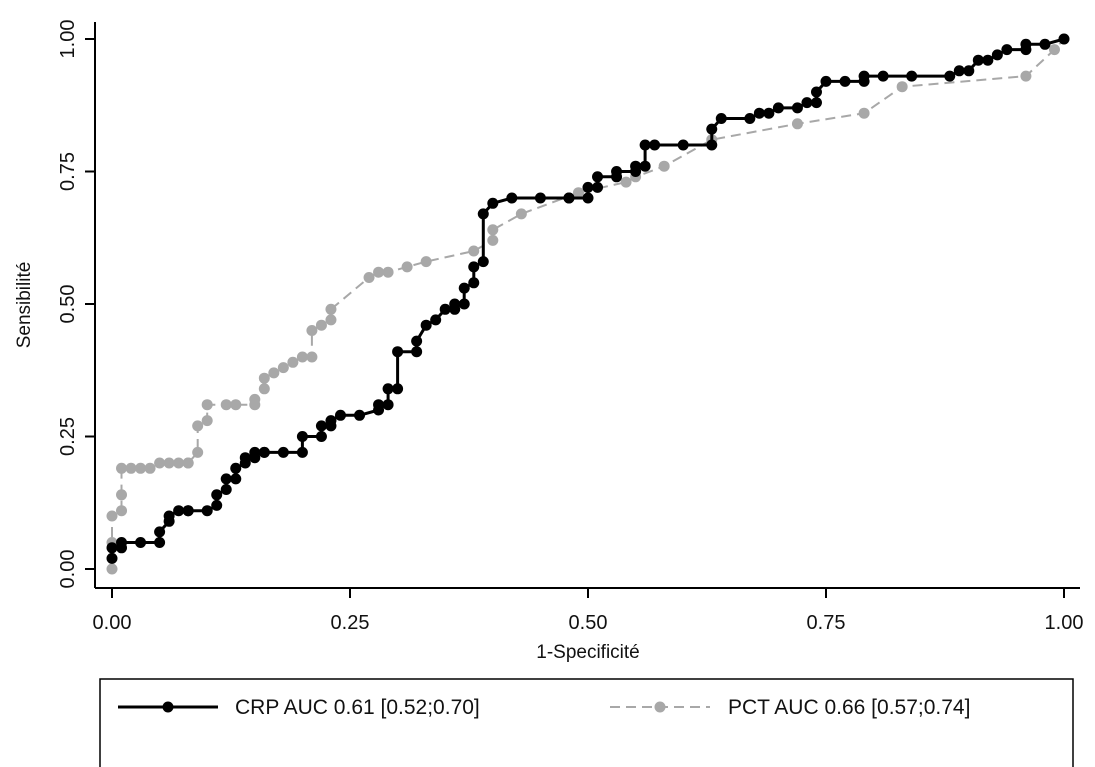  I want to click on x-axis-title: 1-Specificité, so click(588, 652).